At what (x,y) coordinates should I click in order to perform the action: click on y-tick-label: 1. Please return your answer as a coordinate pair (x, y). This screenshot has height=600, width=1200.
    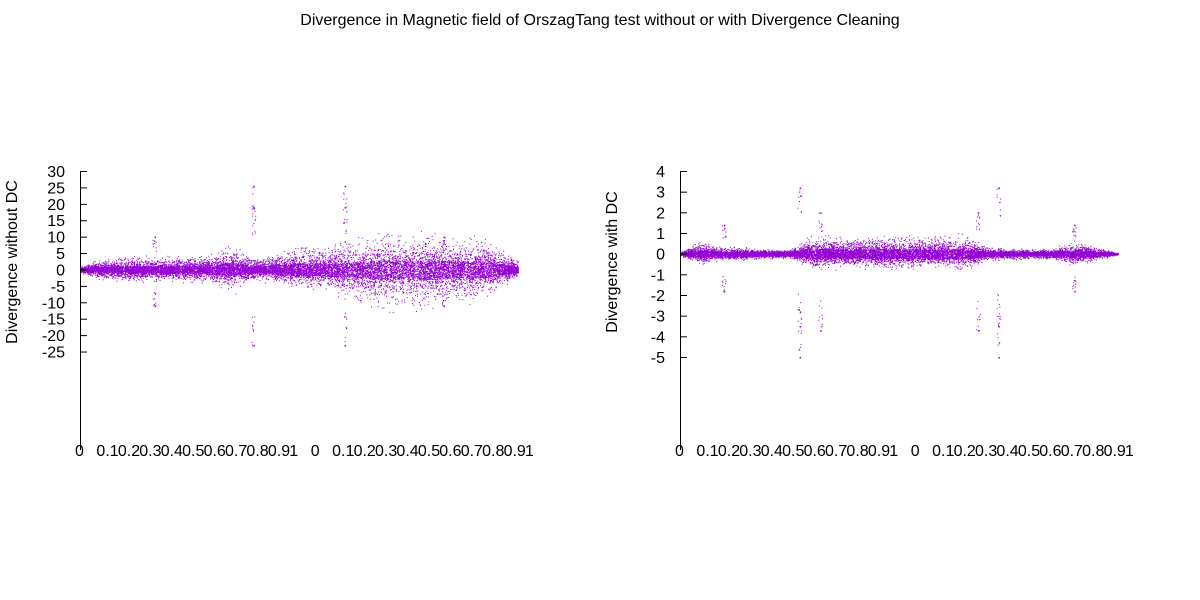
    Looking at the image, I should click on (660, 234).